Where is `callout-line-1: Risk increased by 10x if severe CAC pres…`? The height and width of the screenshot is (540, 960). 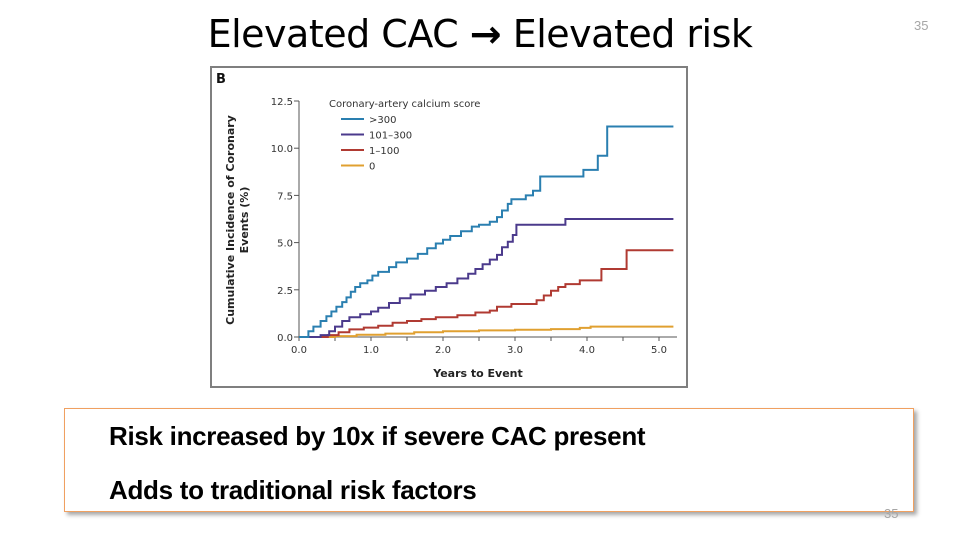 callout-line-1: Risk increased by 10x if severe CAC pres… is located at coordinates (377, 436).